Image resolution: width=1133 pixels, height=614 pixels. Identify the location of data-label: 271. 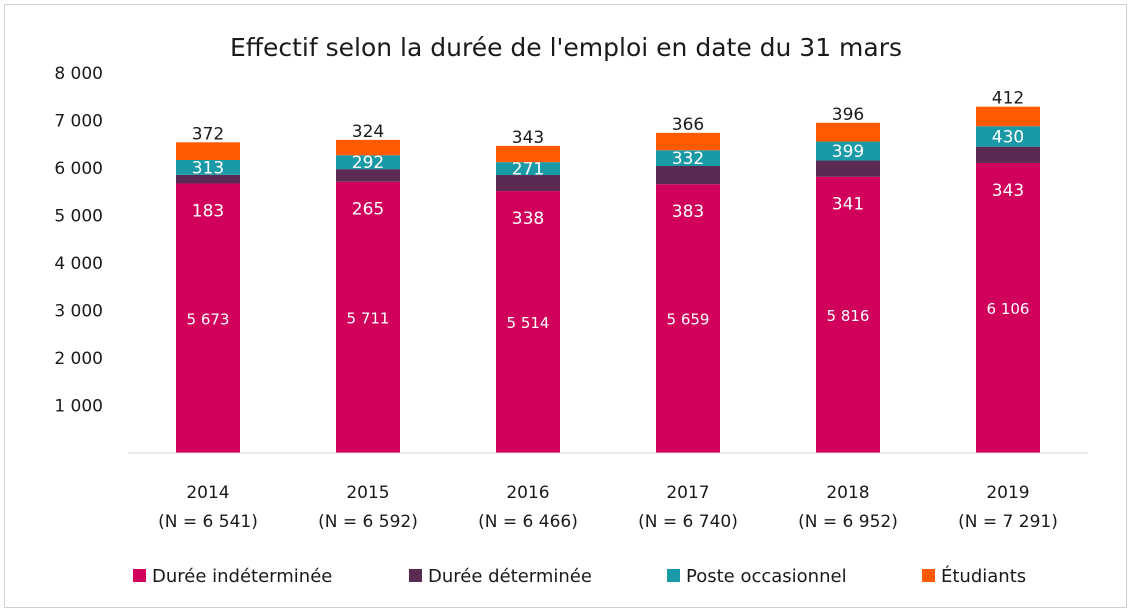
(528, 170).